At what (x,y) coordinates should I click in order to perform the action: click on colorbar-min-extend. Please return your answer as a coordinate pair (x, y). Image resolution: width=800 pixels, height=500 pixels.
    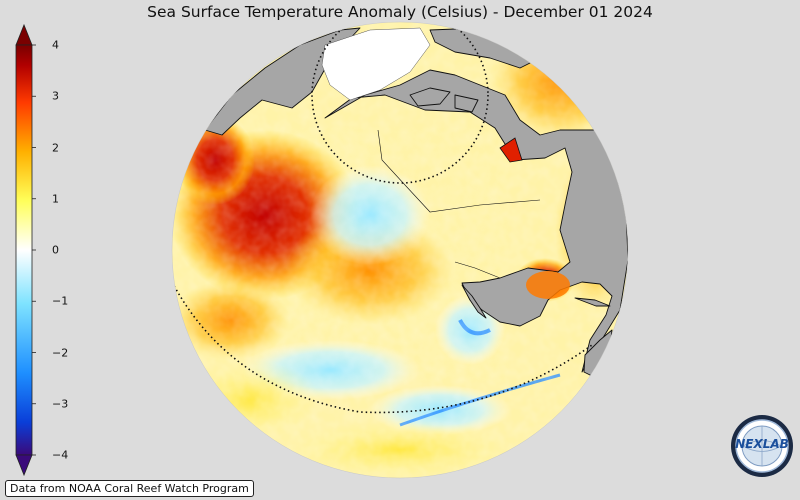
    Looking at the image, I should click on (24, 465).